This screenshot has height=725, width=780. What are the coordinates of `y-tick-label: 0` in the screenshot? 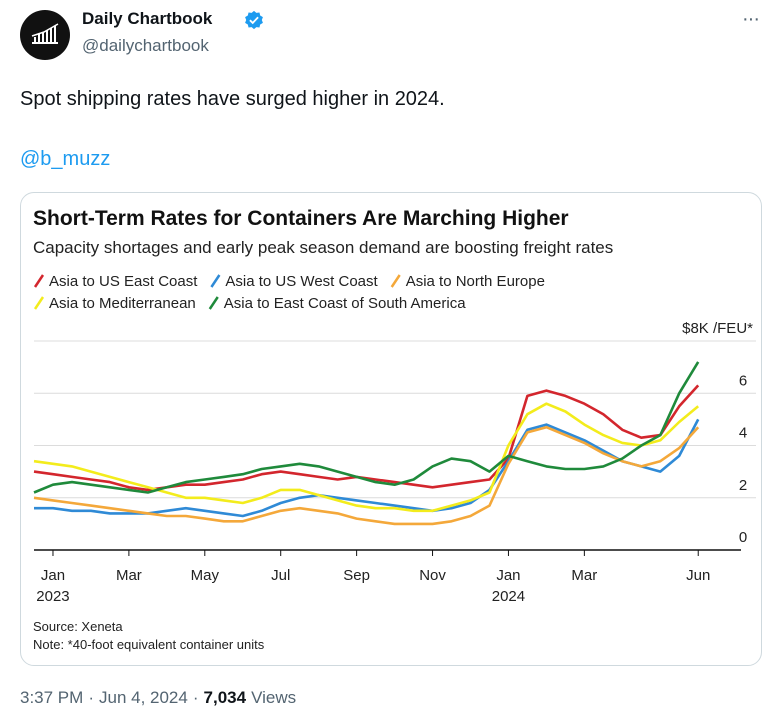 It's located at (743, 537).